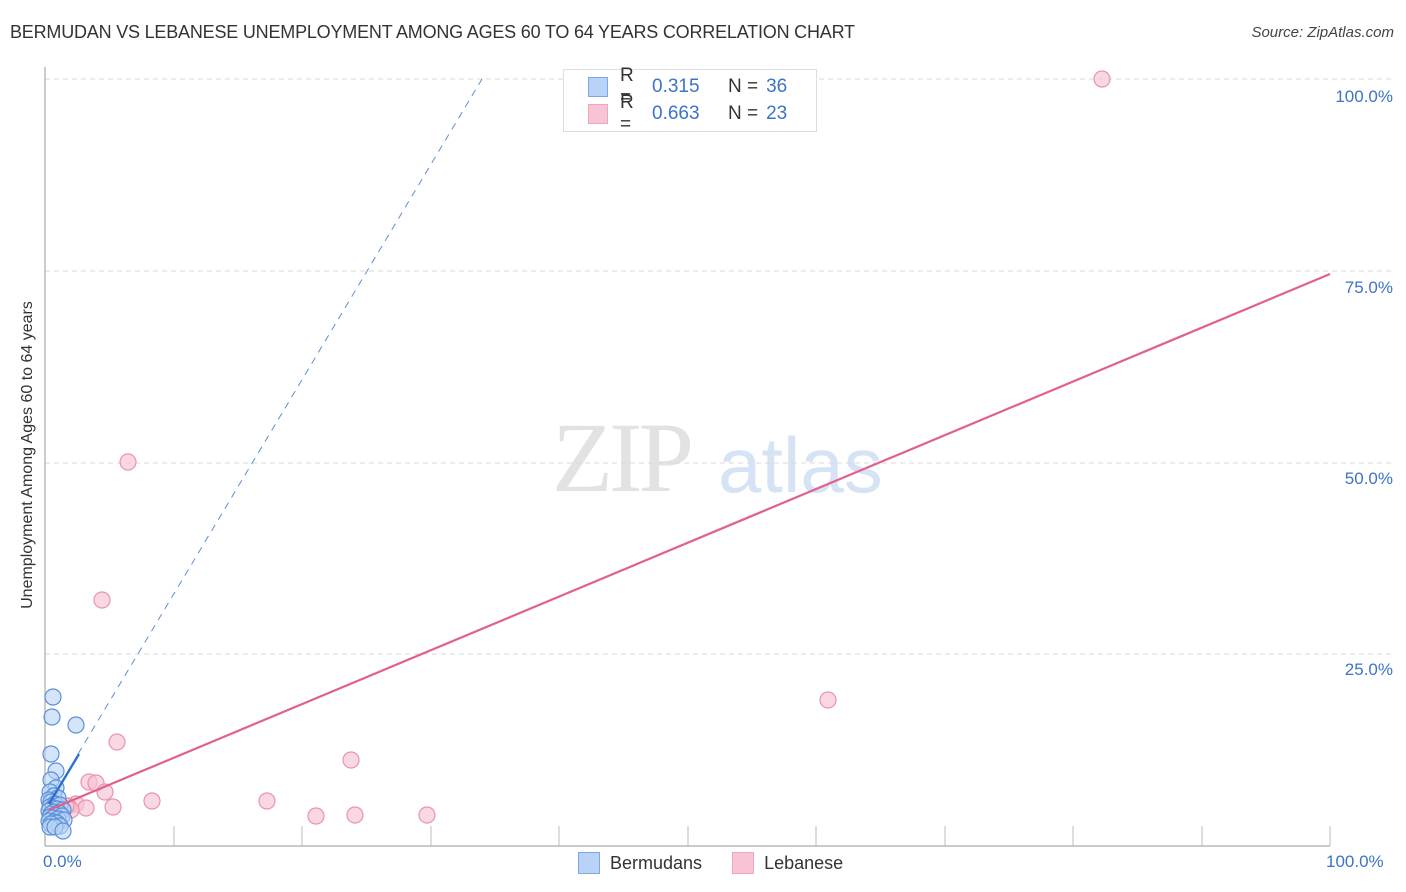  I want to click on watermark-atlas: atlas, so click(800, 465).